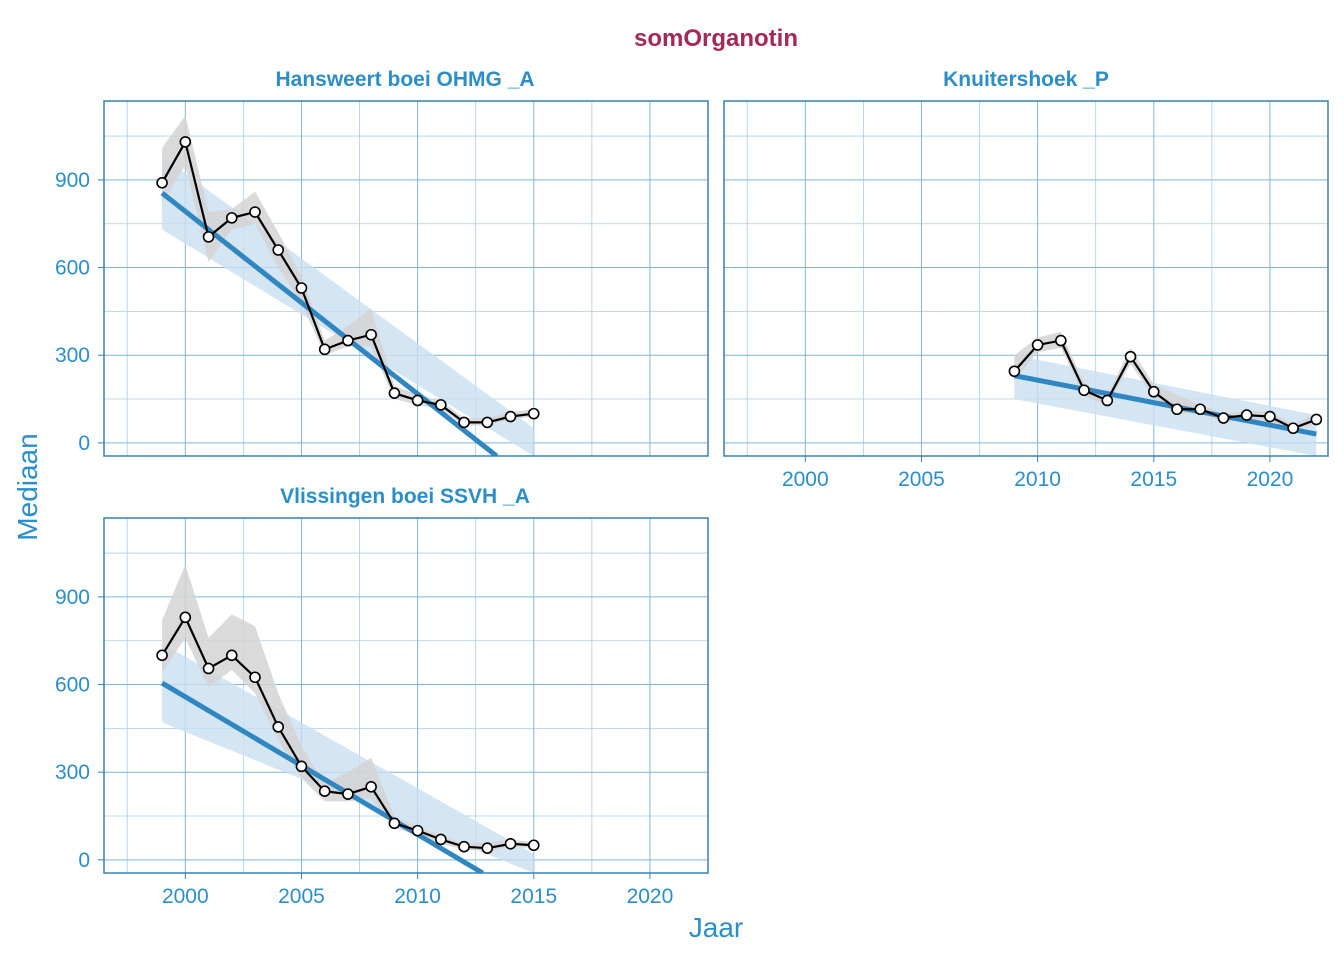 The width and height of the screenshot is (1344, 960). What do you see at coordinates (1026, 79) in the screenshot?
I see `facet-title: Knuitershoek _P` at bounding box center [1026, 79].